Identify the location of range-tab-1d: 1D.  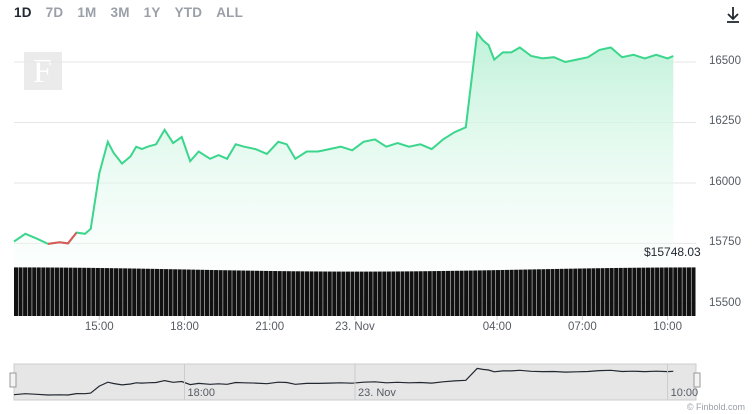
(23, 12).